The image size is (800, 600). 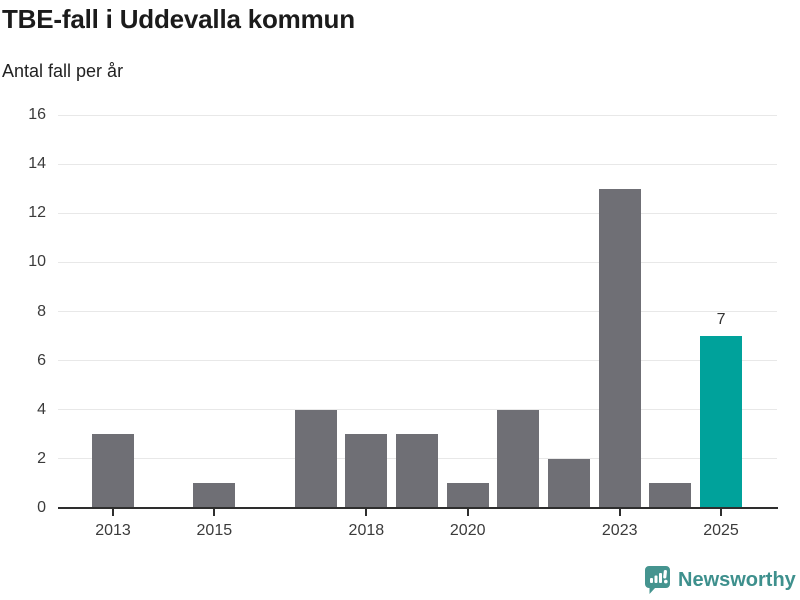 I want to click on newsworthy-logo-icon, so click(x=657, y=580).